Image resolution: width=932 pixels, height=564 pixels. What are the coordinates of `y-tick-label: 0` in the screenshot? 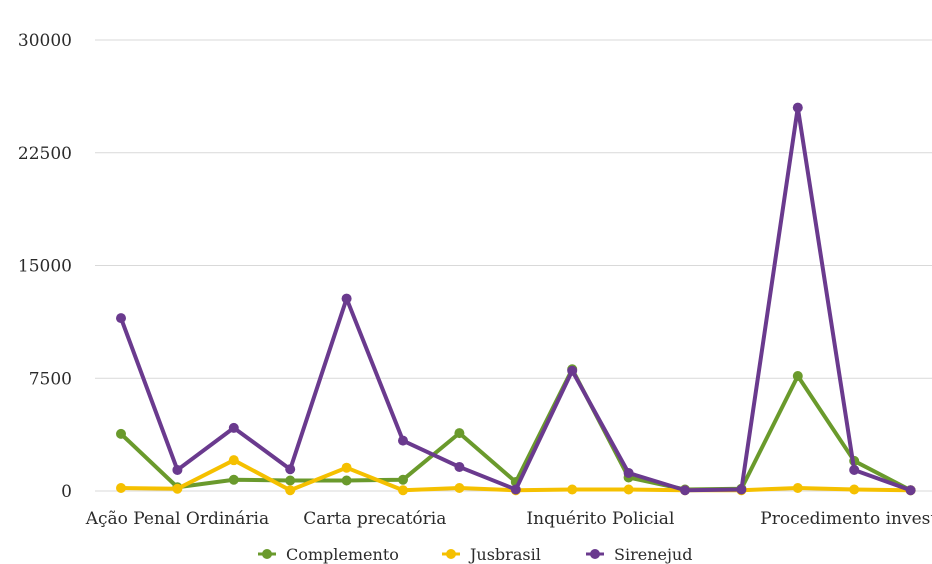 It's located at (66, 492).